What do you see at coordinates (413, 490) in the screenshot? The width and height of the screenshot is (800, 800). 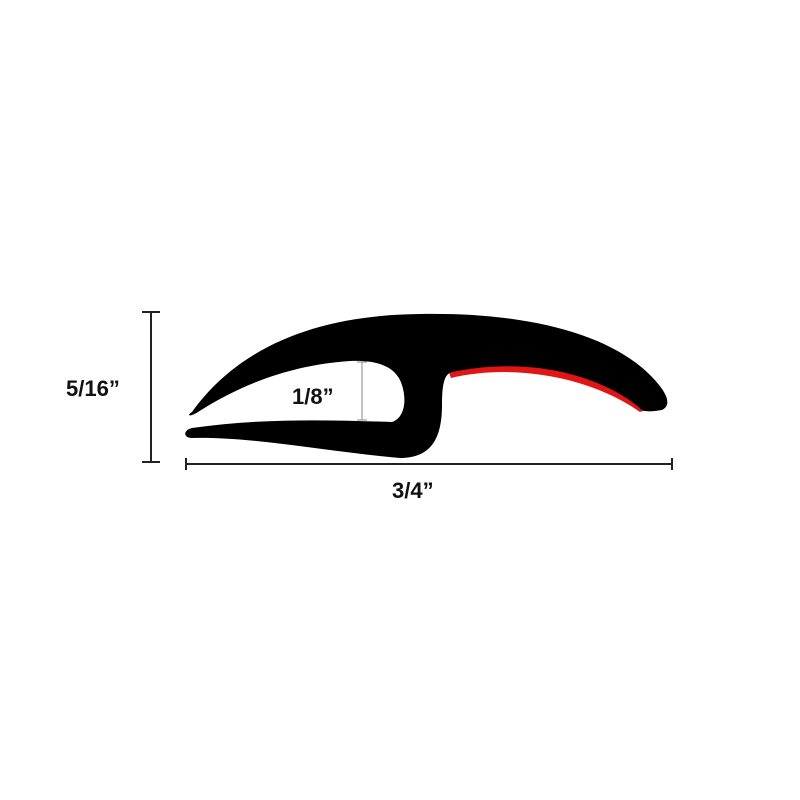 I see `width-dimension-label: 3/4”` at bounding box center [413, 490].